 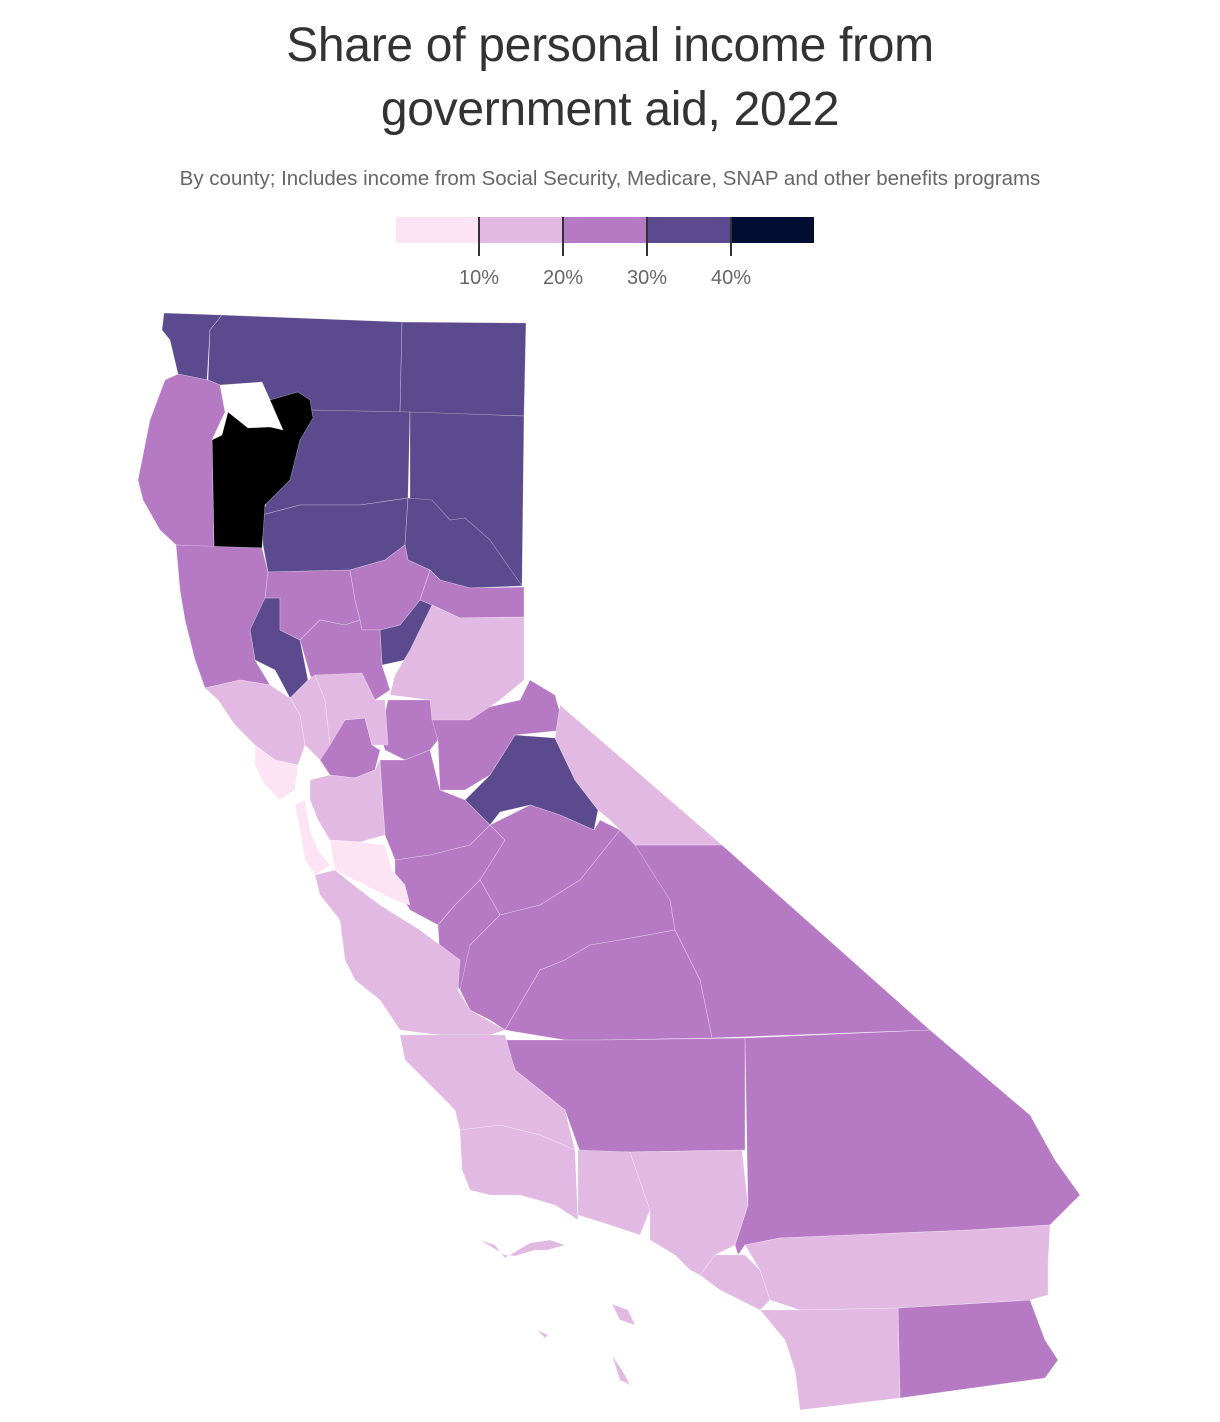 I want to click on legend-label-20: 20%, so click(x=563, y=278).